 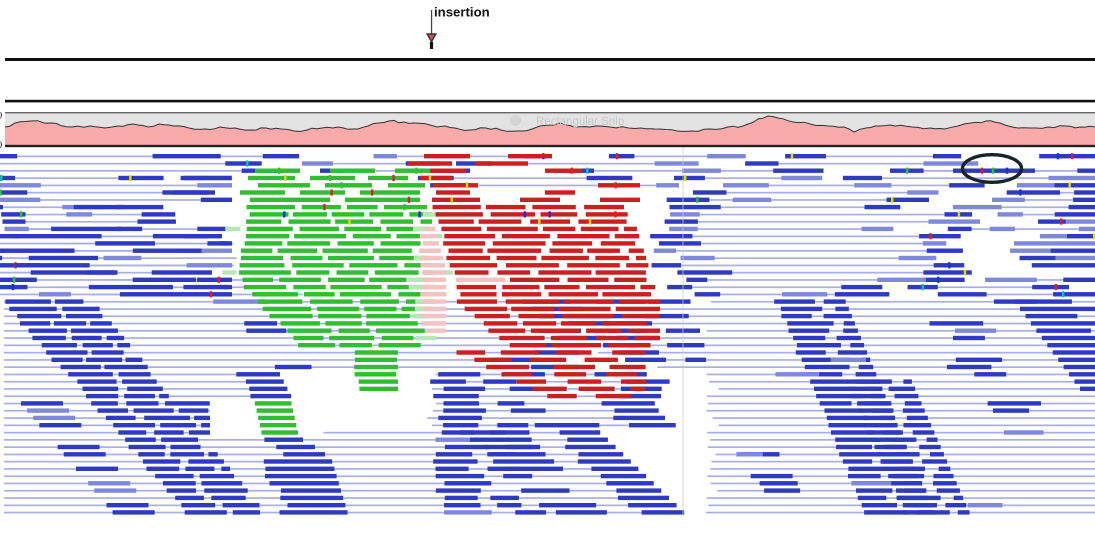 I want to click on svg-text: insertion, so click(x=462, y=12).